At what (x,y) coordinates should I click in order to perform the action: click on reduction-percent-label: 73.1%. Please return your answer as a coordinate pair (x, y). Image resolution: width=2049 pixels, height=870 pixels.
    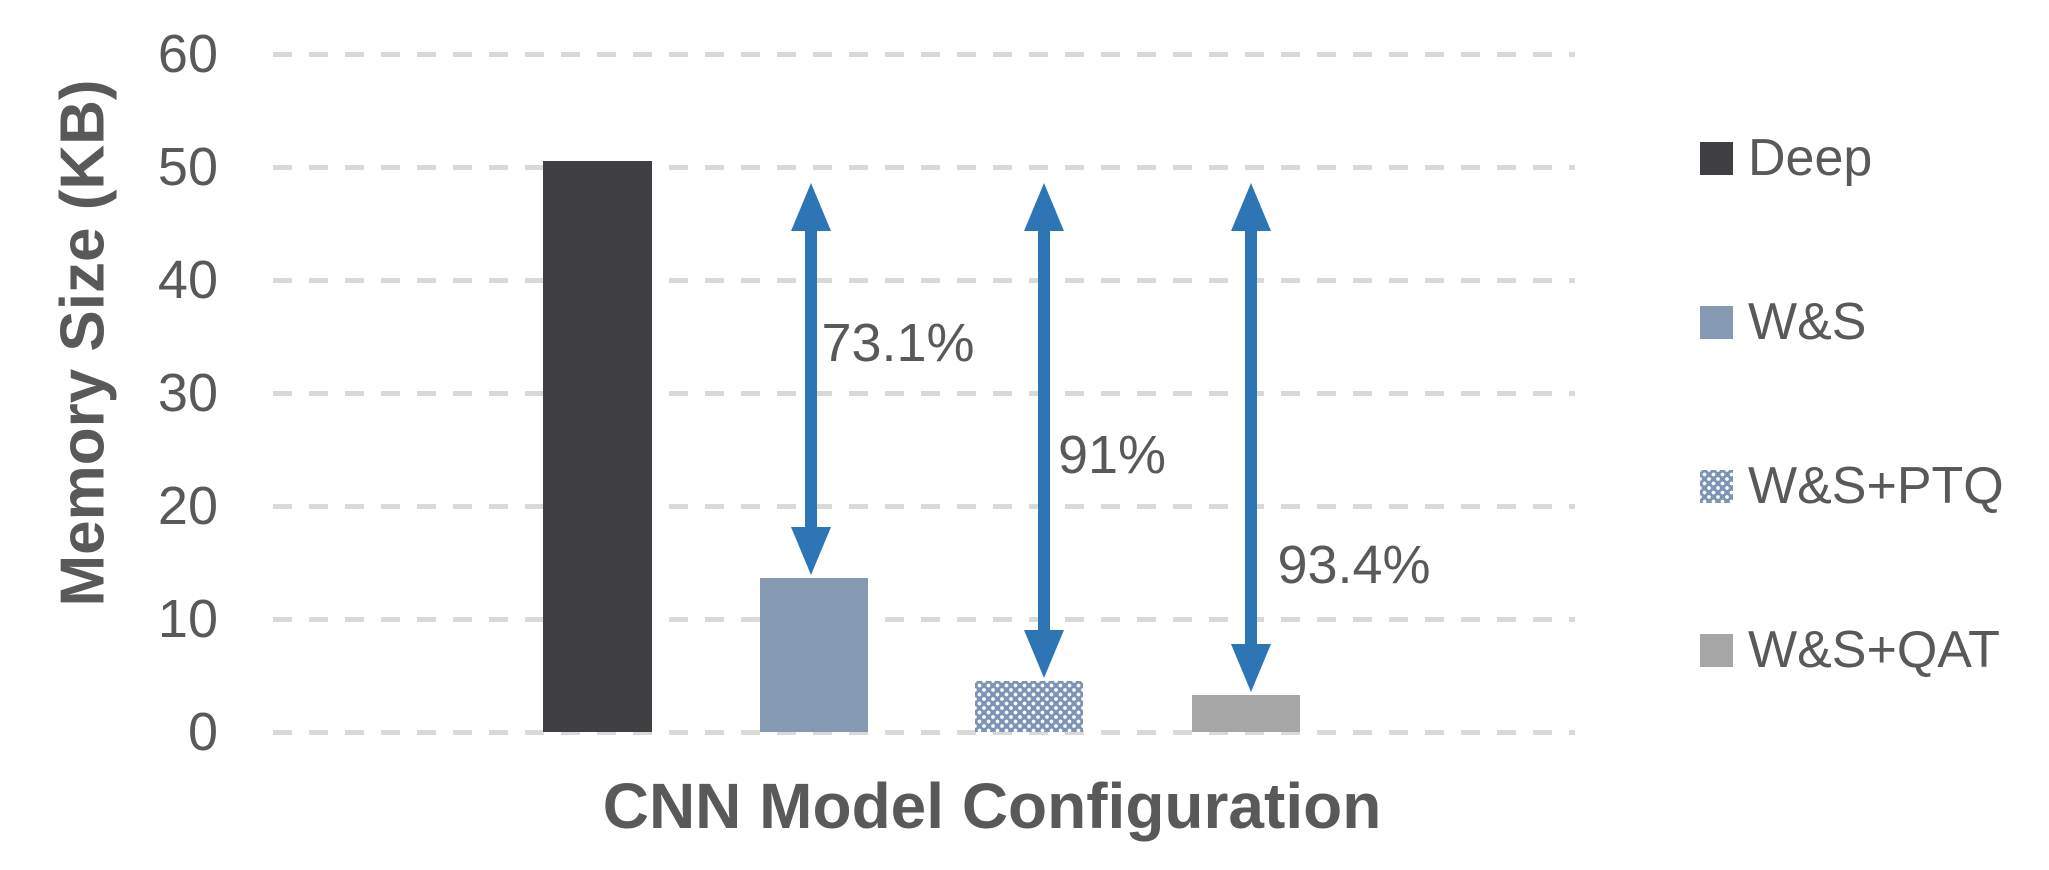
    Looking at the image, I should click on (898, 343).